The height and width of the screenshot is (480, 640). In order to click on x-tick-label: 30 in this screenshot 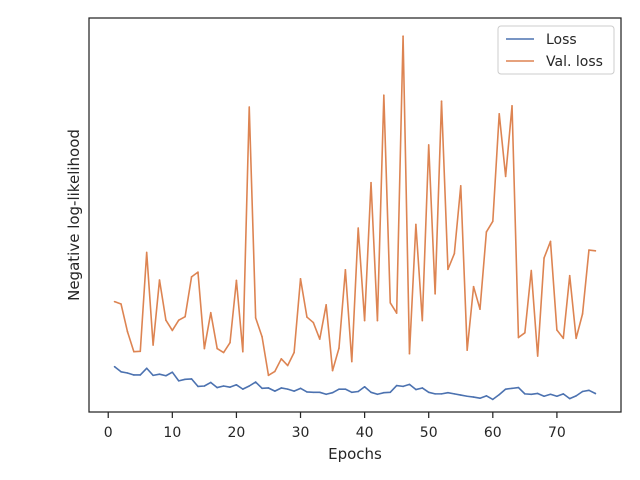, I will do `click(301, 433)`.